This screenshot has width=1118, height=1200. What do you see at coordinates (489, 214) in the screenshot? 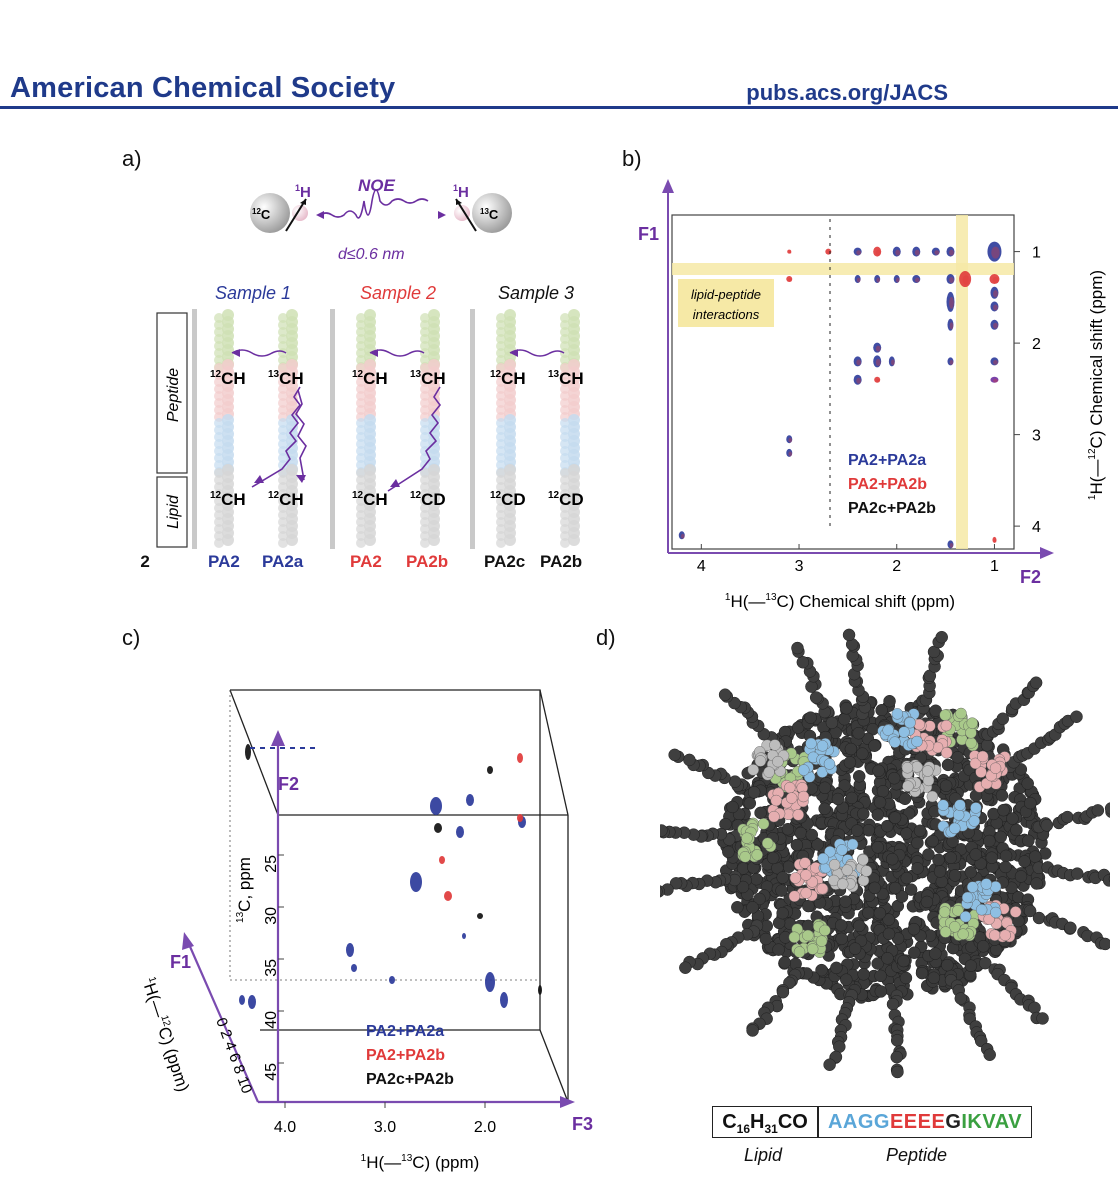
I see `carbon13-label: 13C` at bounding box center [489, 214].